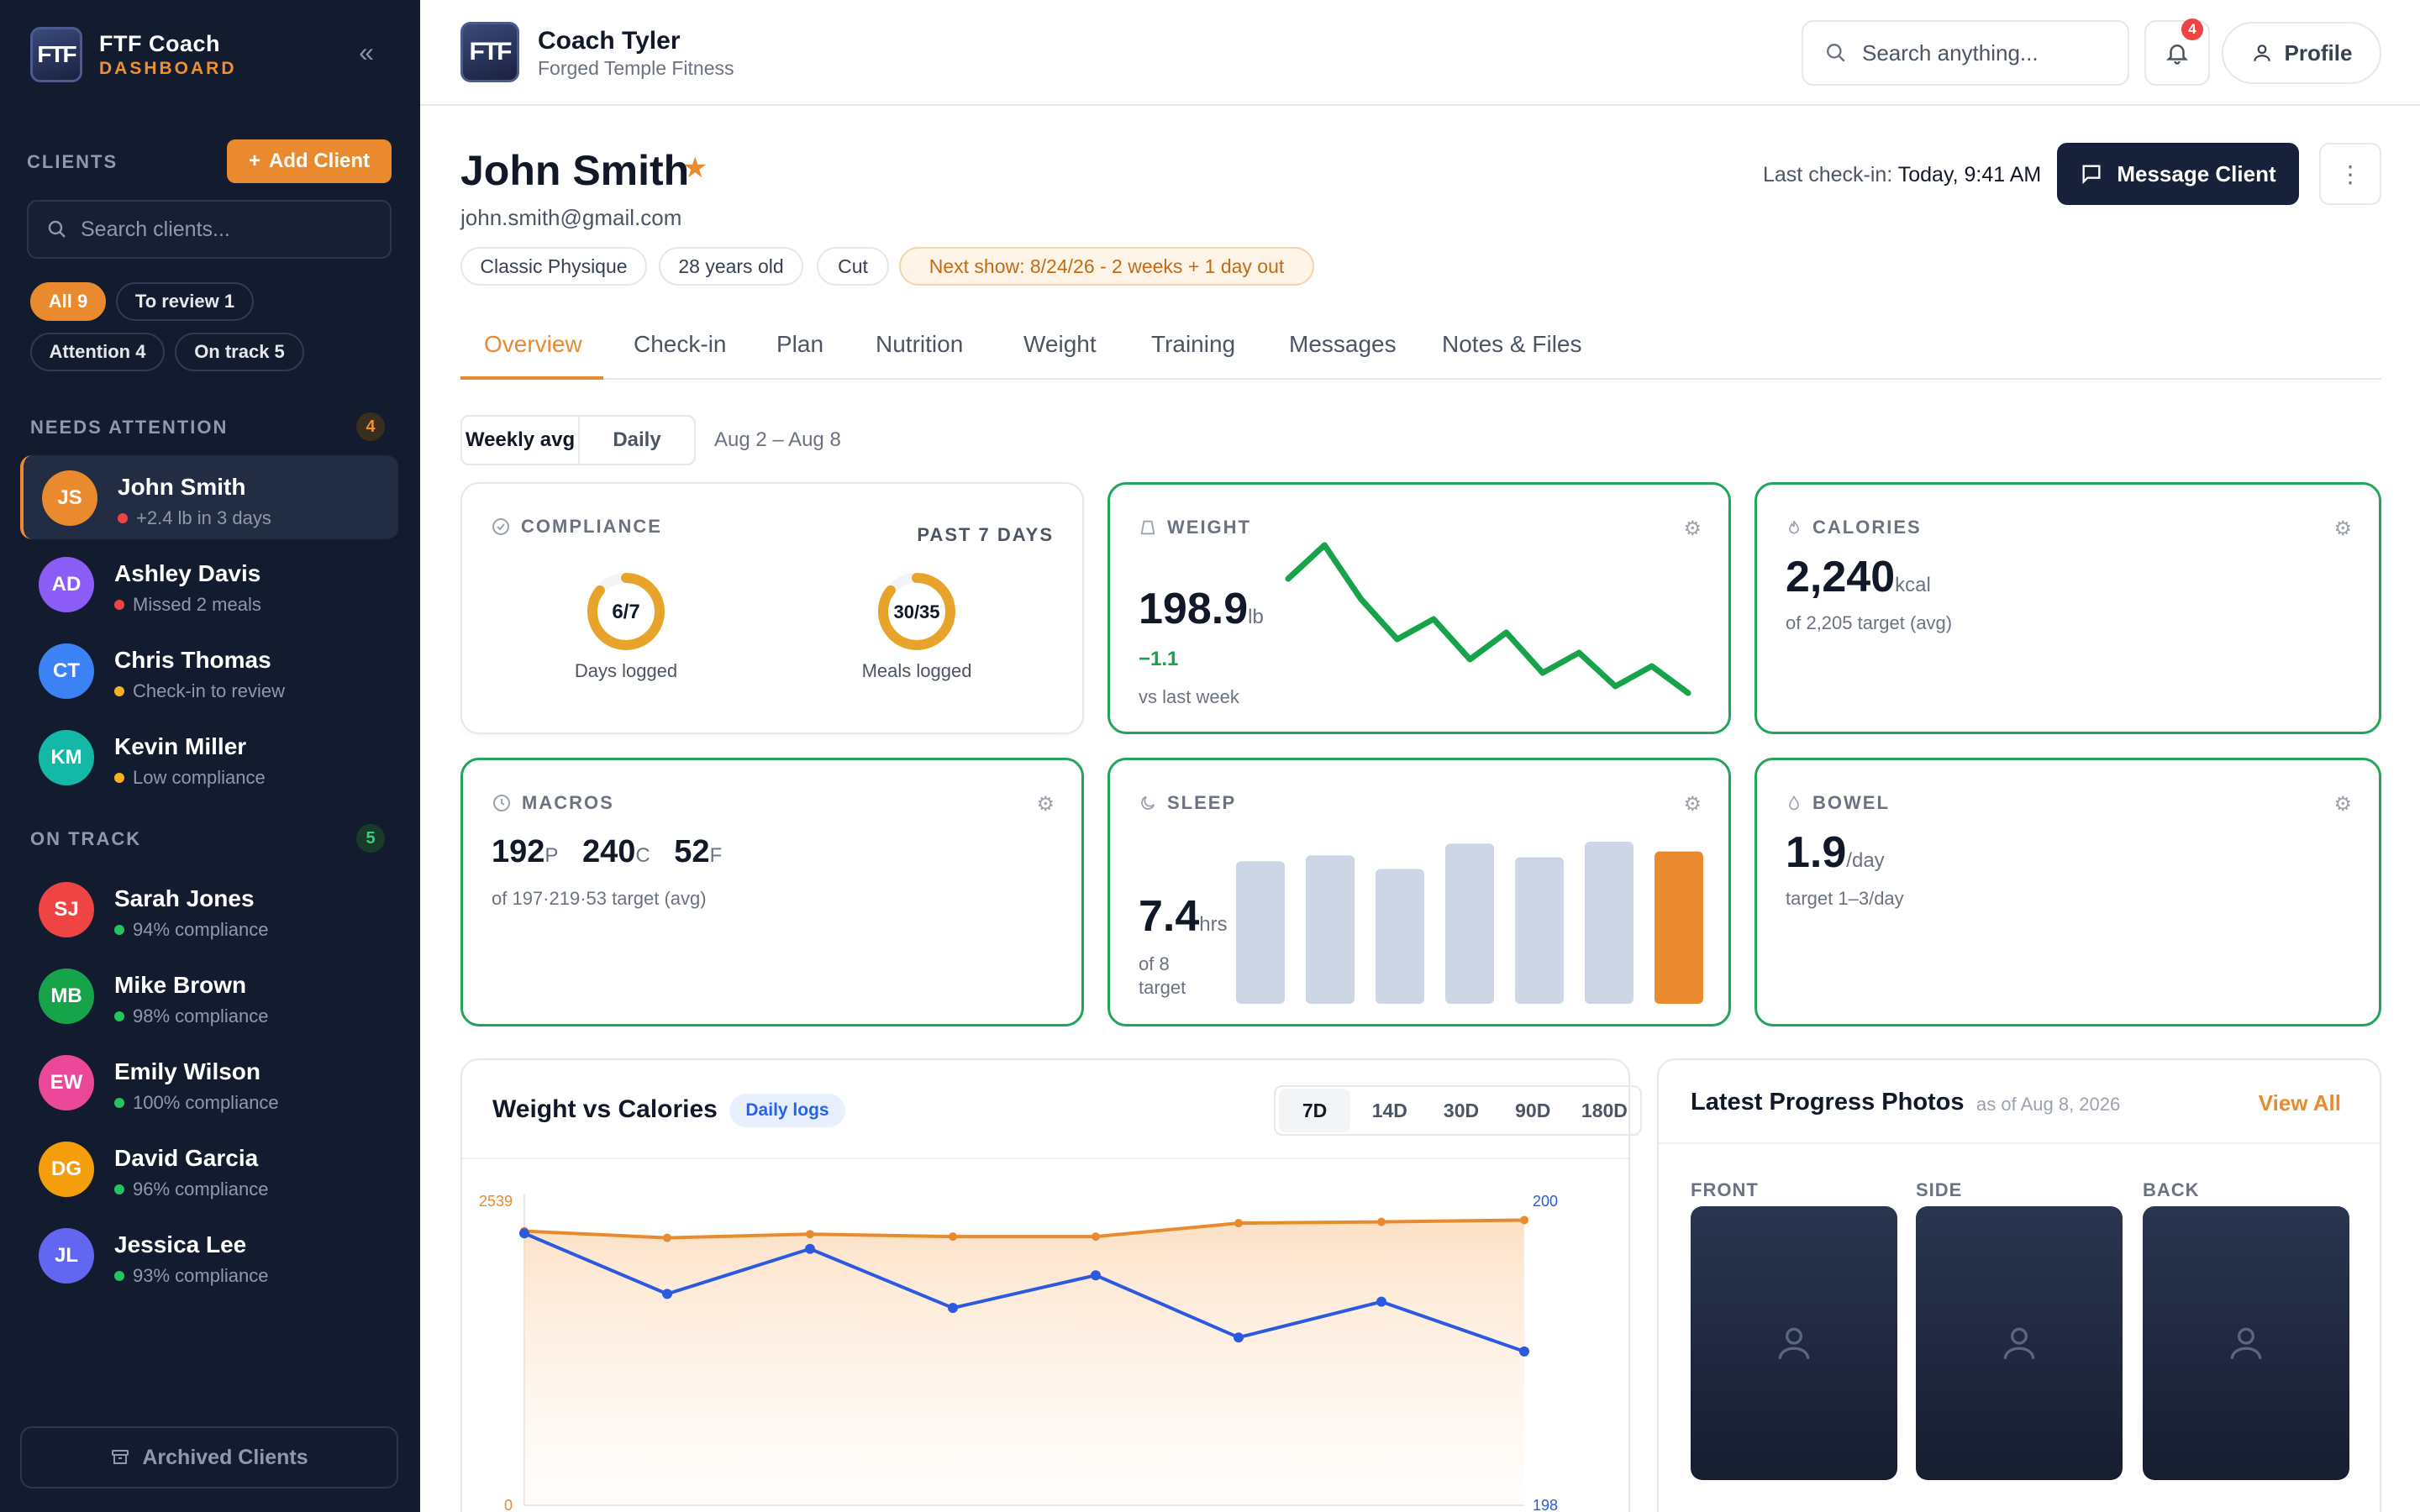  I want to click on client-list-item: CT Chris Thomas Check-in to review, so click(209, 670).